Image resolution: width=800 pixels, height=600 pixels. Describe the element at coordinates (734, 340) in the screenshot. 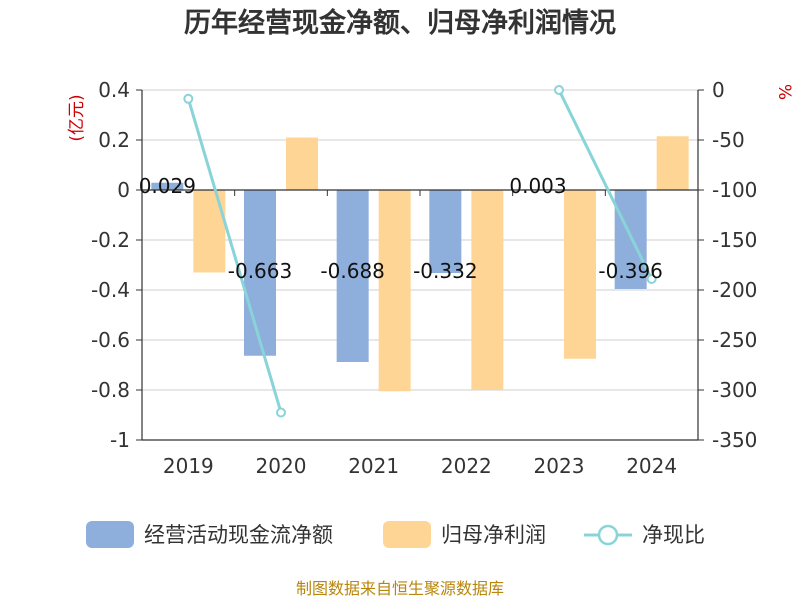

I see `y-right-tick-label: -250` at that location.